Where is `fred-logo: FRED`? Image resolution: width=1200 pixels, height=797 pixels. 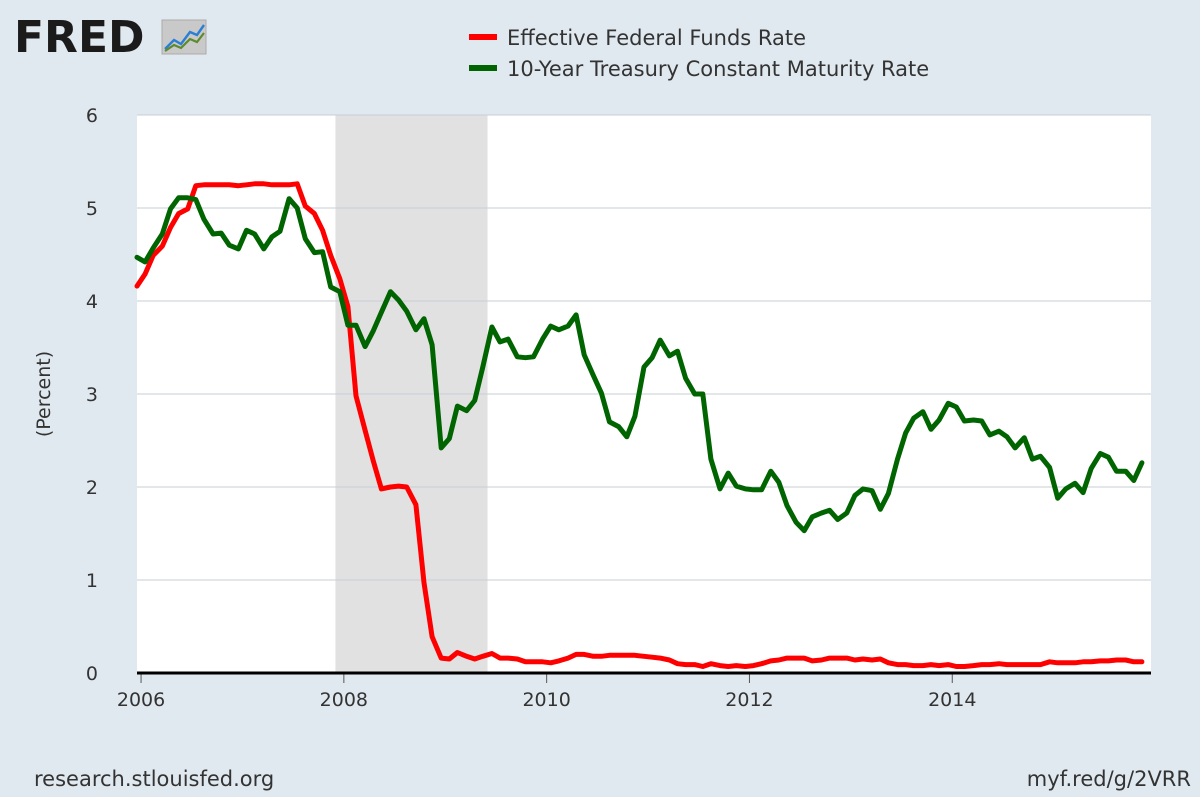 fred-logo: FRED is located at coordinates (110, 37).